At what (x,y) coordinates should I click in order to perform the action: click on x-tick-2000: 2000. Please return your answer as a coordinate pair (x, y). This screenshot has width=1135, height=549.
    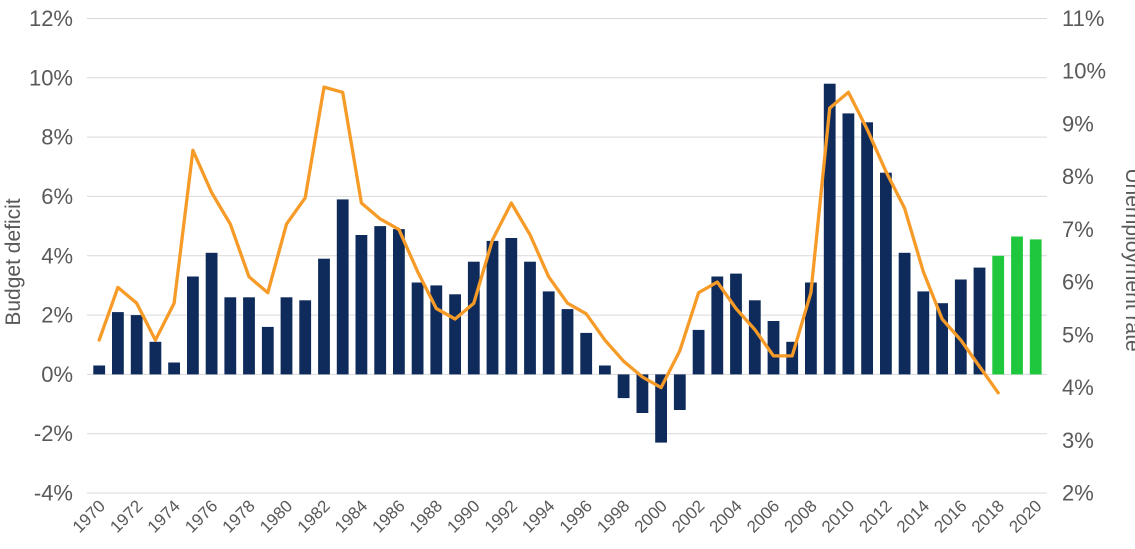
    Looking at the image, I should click on (651, 516).